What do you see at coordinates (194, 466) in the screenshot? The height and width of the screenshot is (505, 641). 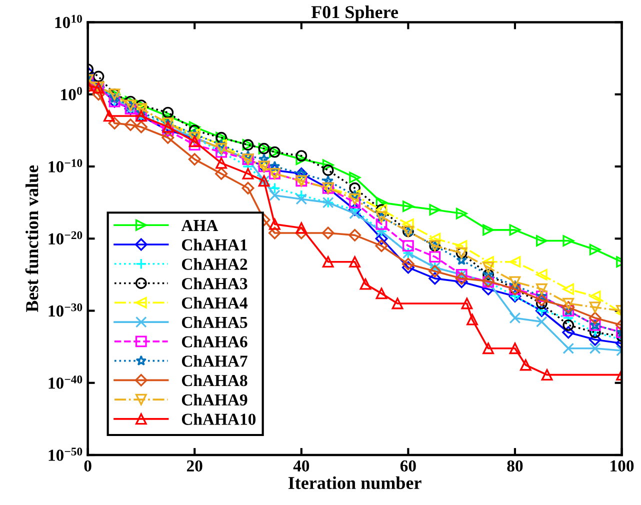 I see `x-tick-label: 20` at bounding box center [194, 466].